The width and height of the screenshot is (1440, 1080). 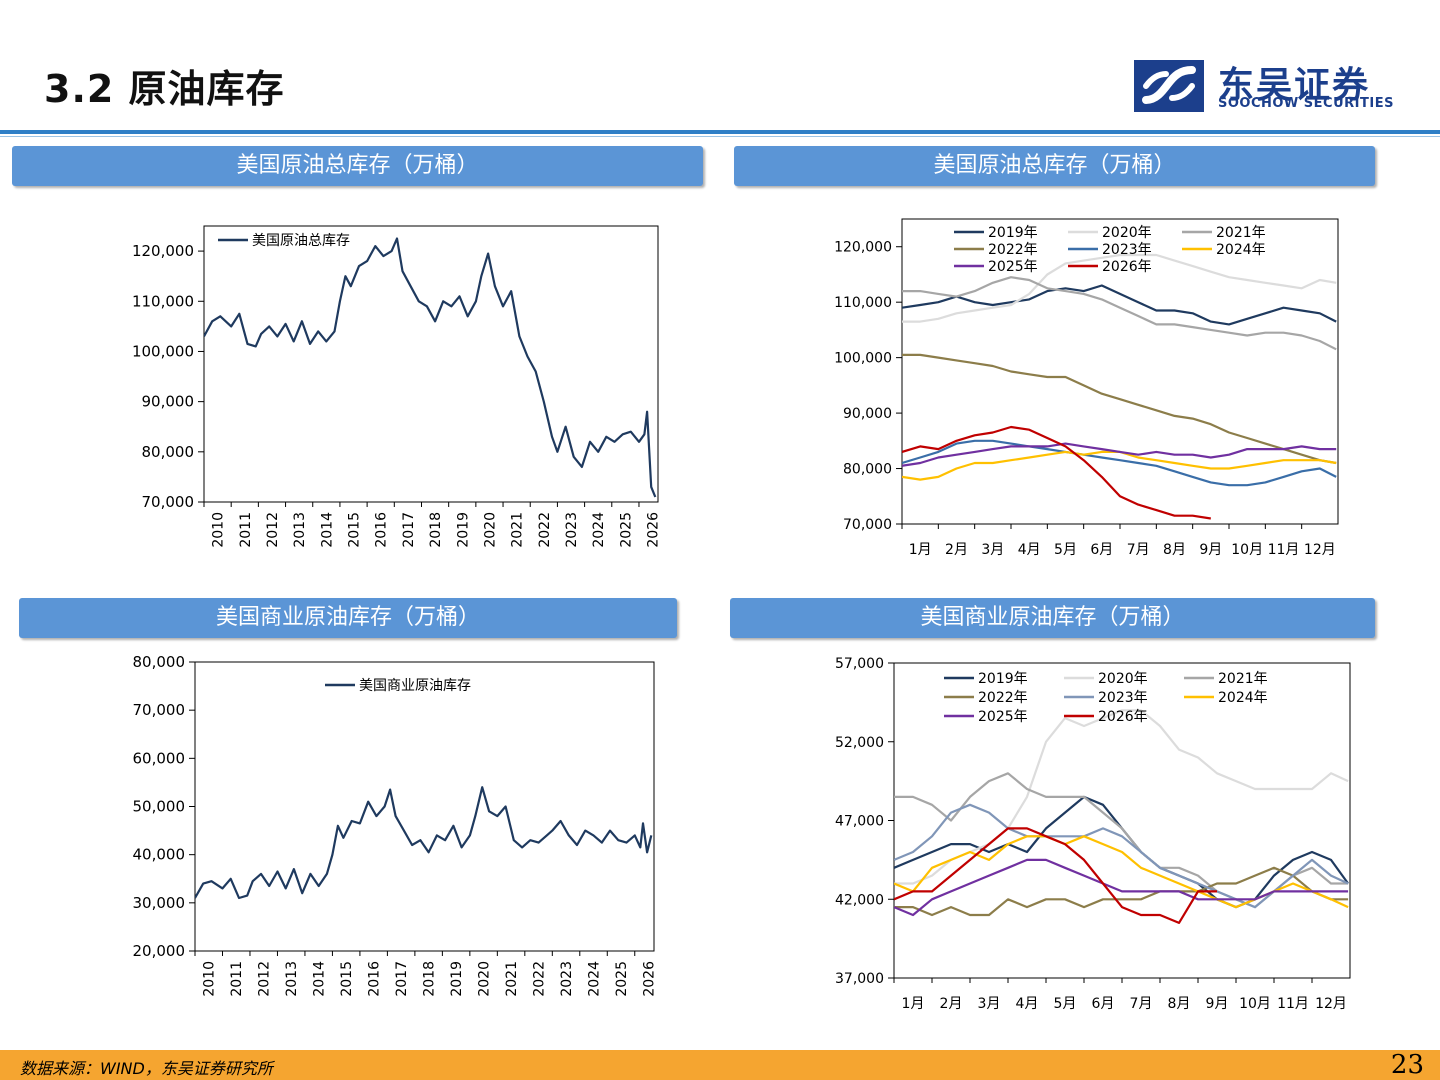 I want to click on y-tick-label: 42,000, so click(x=859, y=900).